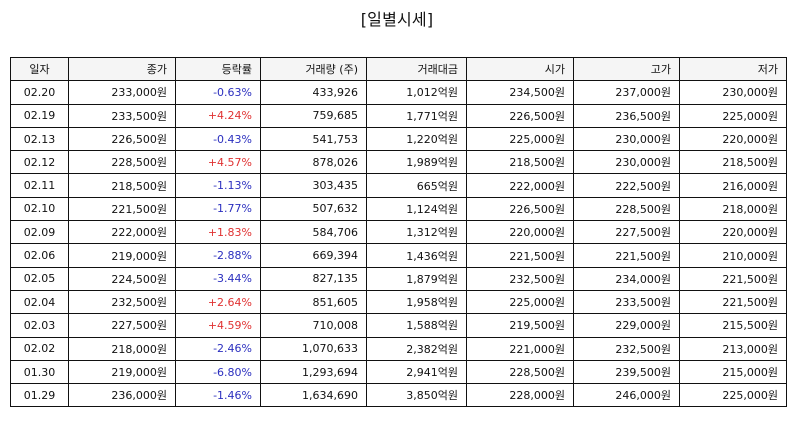 The image size is (794, 425). What do you see at coordinates (313, 232) in the screenshot?
I see `volume-cell: 584,706` at bounding box center [313, 232].